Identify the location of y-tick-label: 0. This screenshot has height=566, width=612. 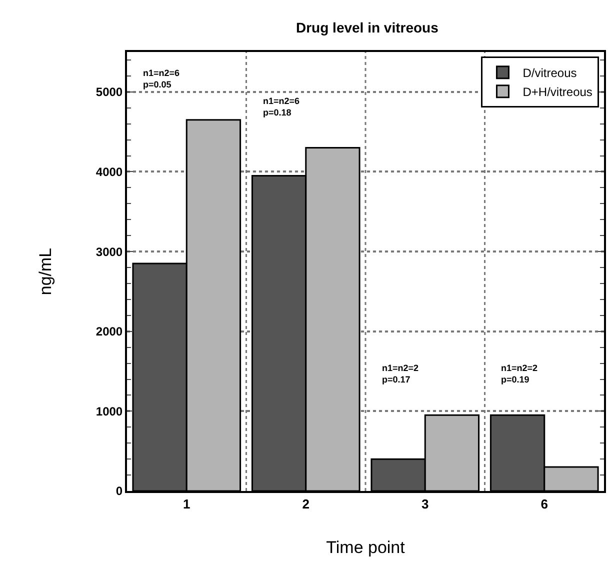
(119, 491).